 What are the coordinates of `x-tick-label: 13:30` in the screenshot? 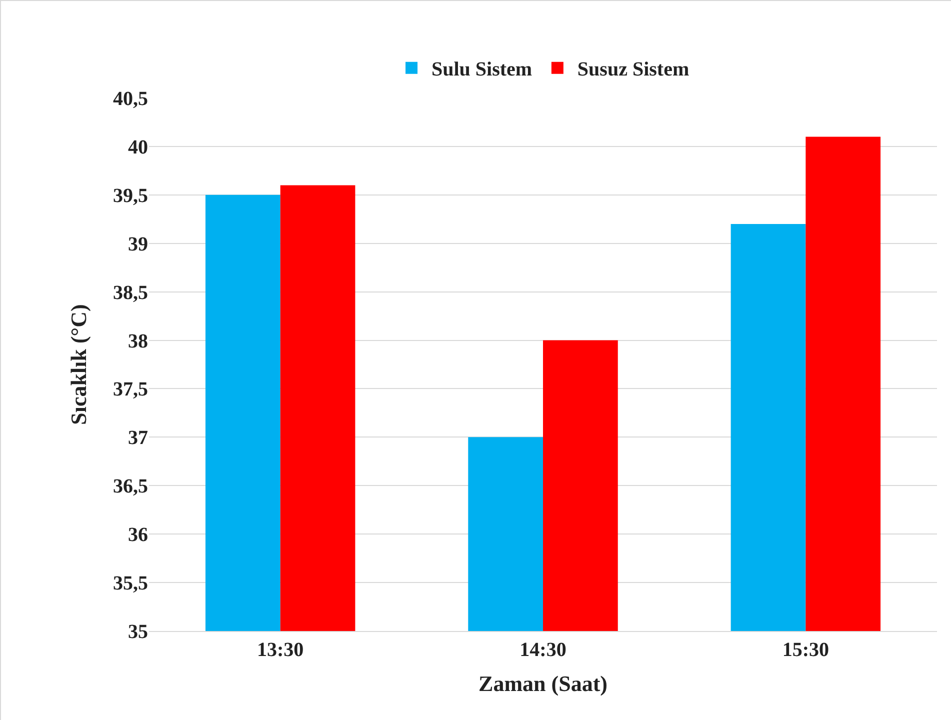 It's located at (280, 650).